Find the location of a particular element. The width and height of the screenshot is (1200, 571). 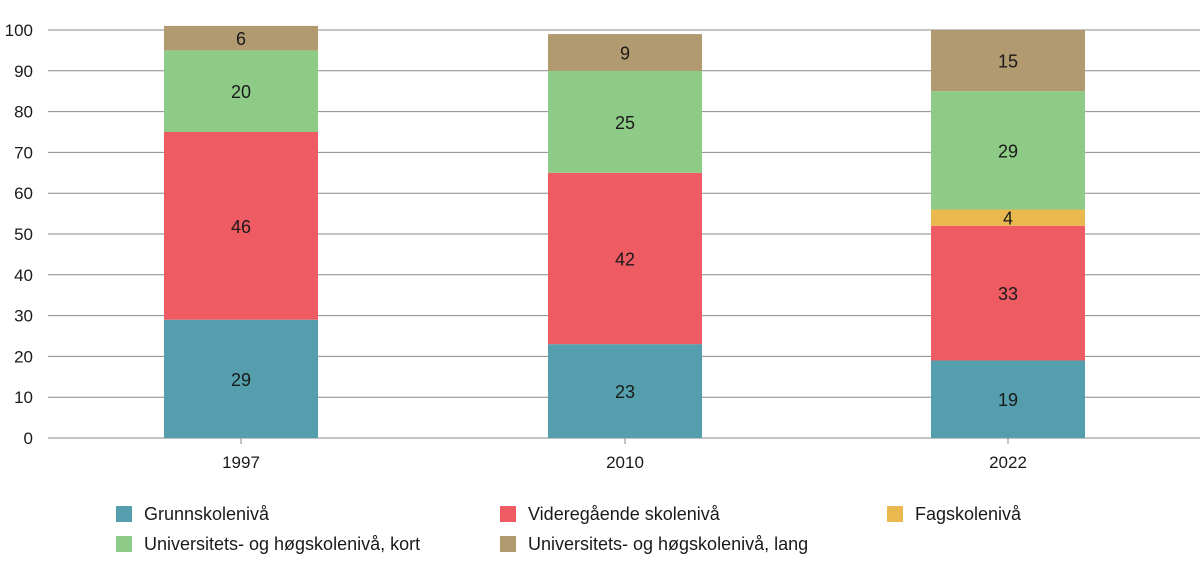

data-label: 46 is located at coordinates (241, 227).